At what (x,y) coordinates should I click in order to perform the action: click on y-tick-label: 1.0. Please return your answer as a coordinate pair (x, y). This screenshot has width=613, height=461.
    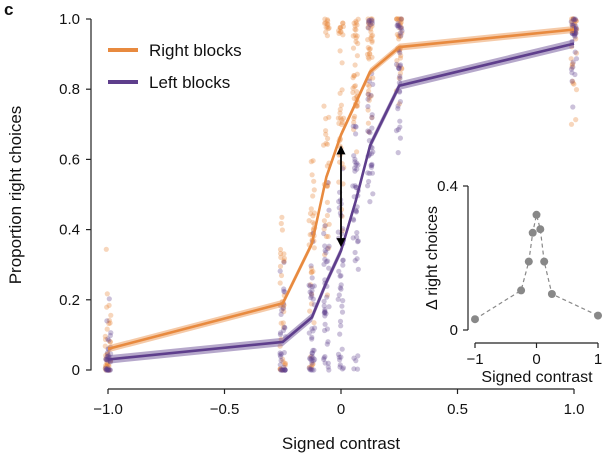
    Looking at the image, I should click on (69, 19).